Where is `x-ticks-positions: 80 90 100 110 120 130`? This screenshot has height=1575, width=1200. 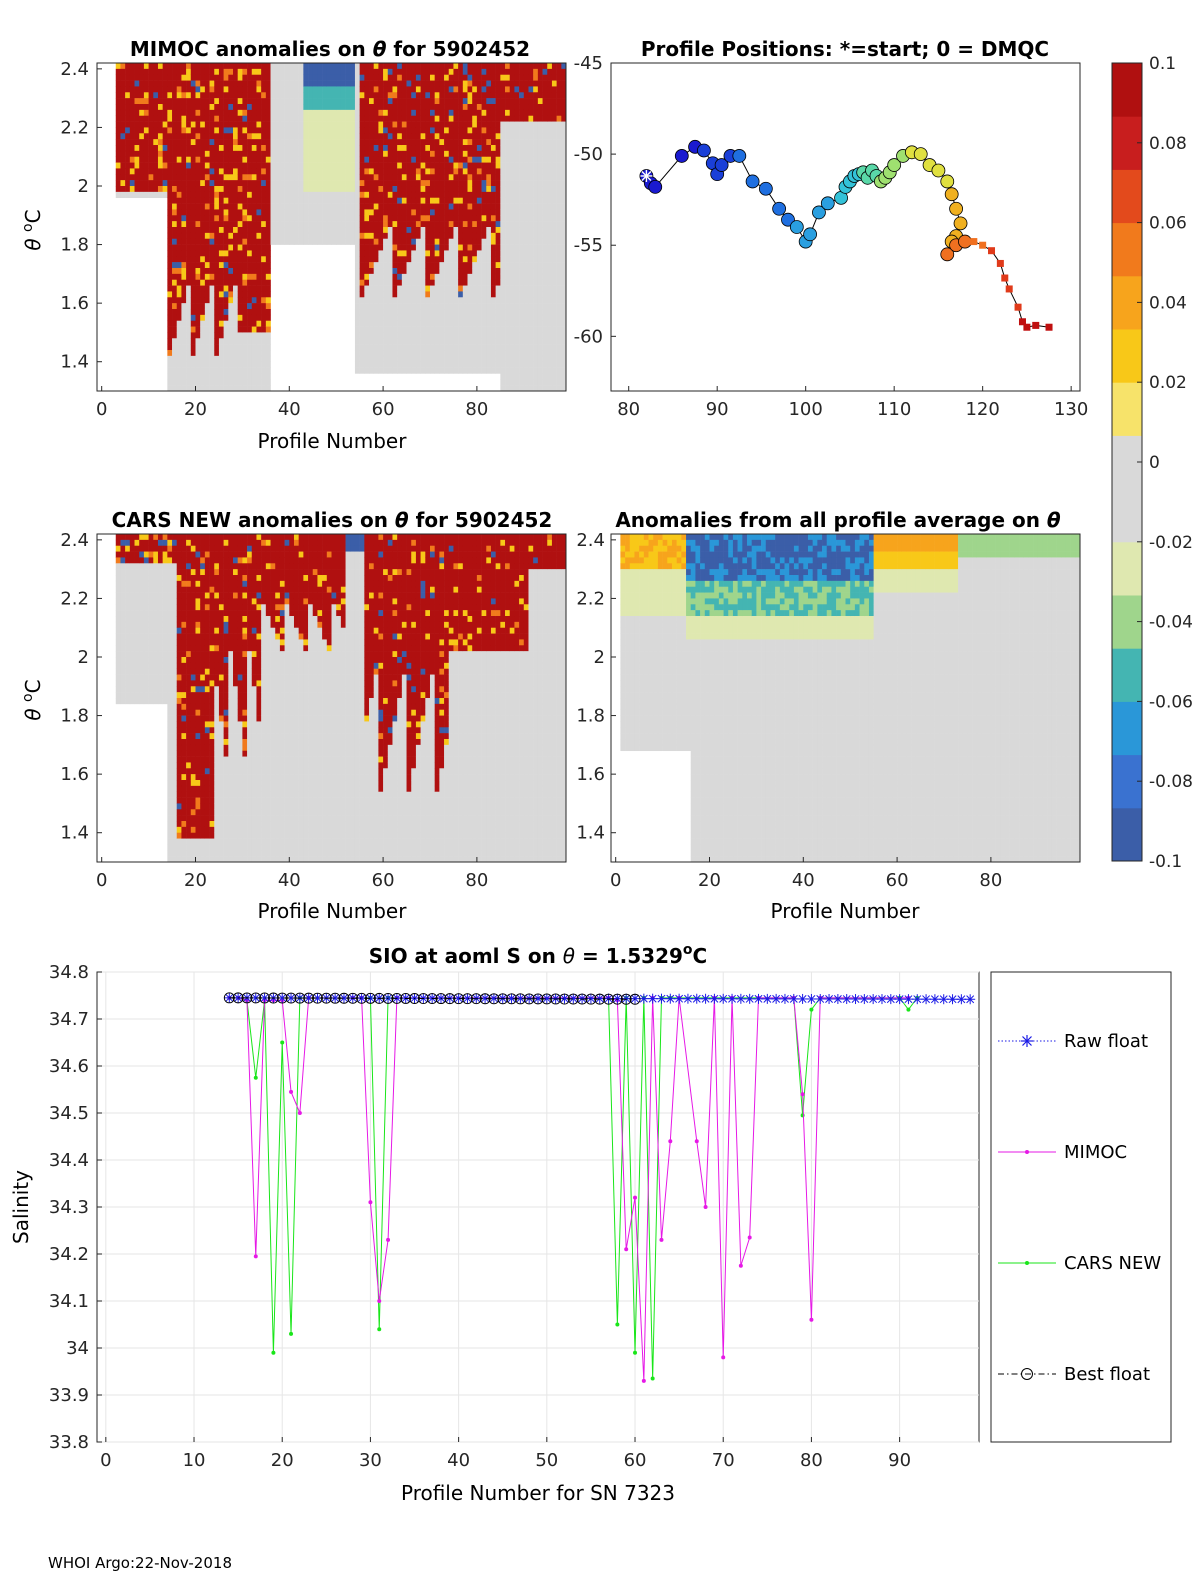 x-ticks-positions: 80 90 100 110 120 130 is located at coordinates (852, 403).